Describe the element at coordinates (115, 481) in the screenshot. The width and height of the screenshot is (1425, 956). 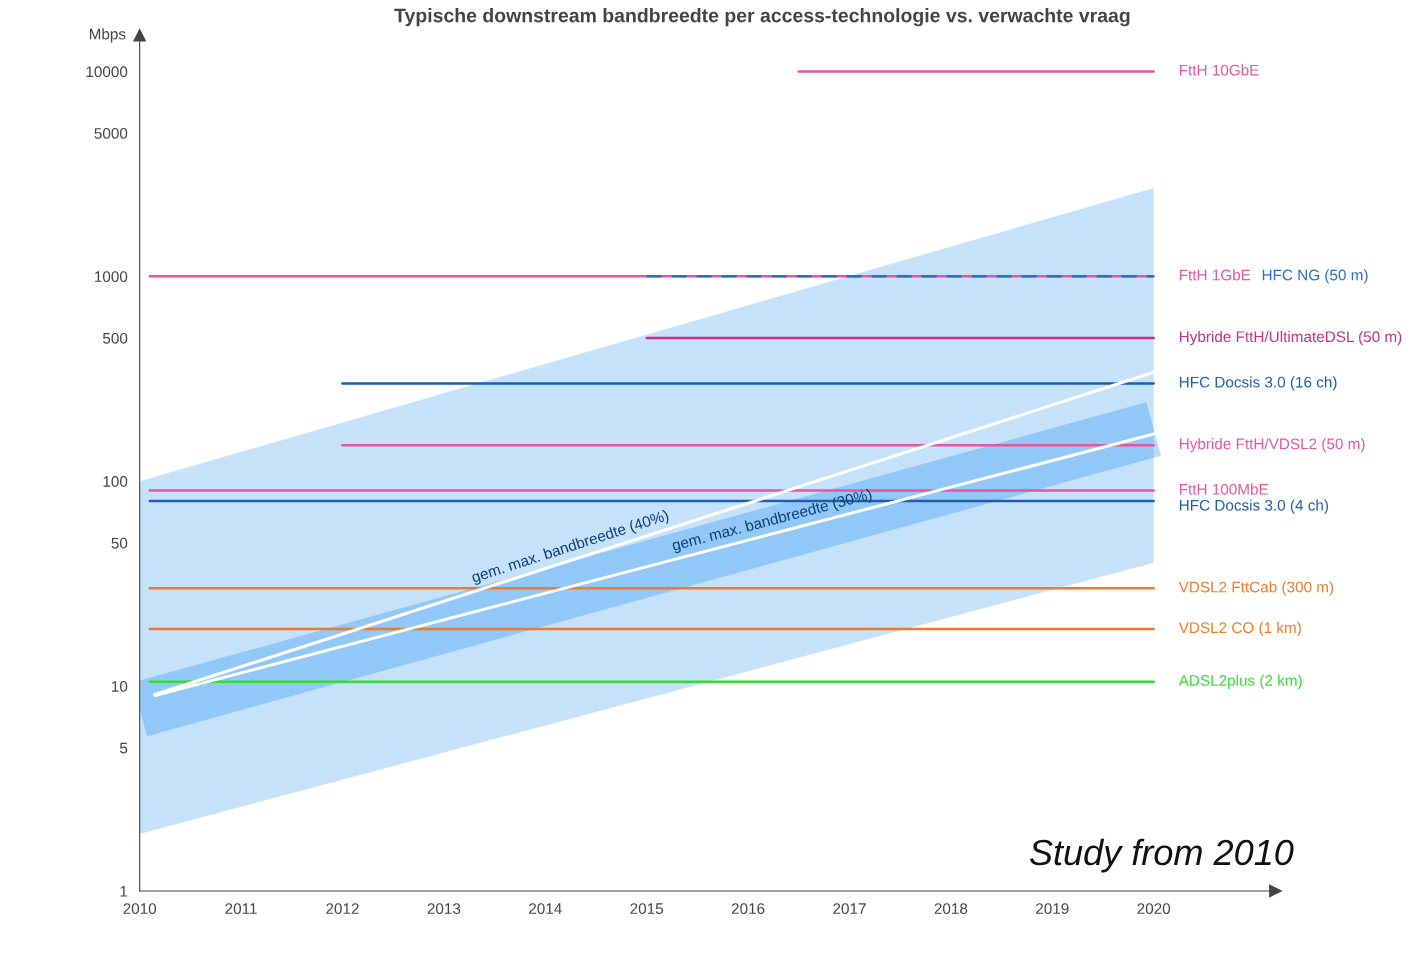
I see `y-tick-label: 100` at that location.